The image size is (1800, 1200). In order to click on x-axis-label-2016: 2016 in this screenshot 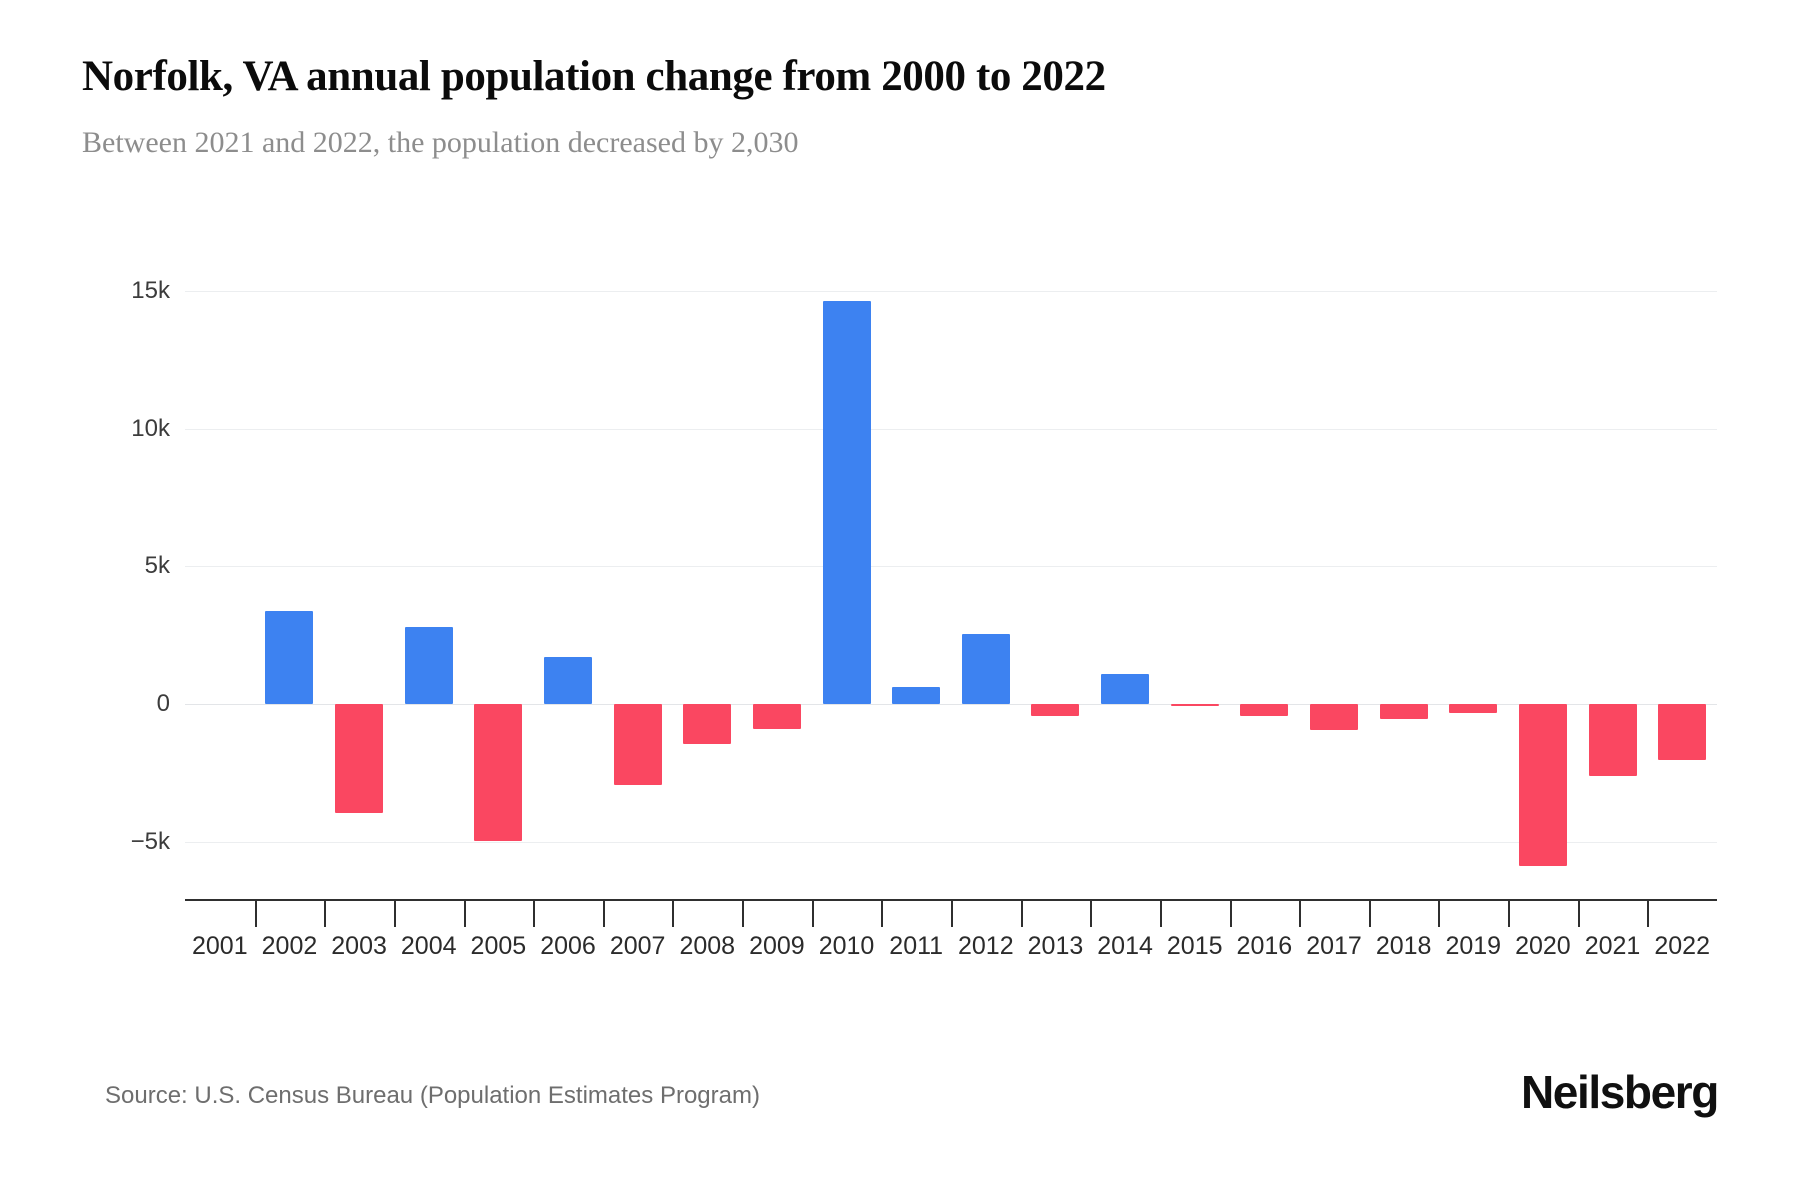, I will do `click(1264, 946)`.